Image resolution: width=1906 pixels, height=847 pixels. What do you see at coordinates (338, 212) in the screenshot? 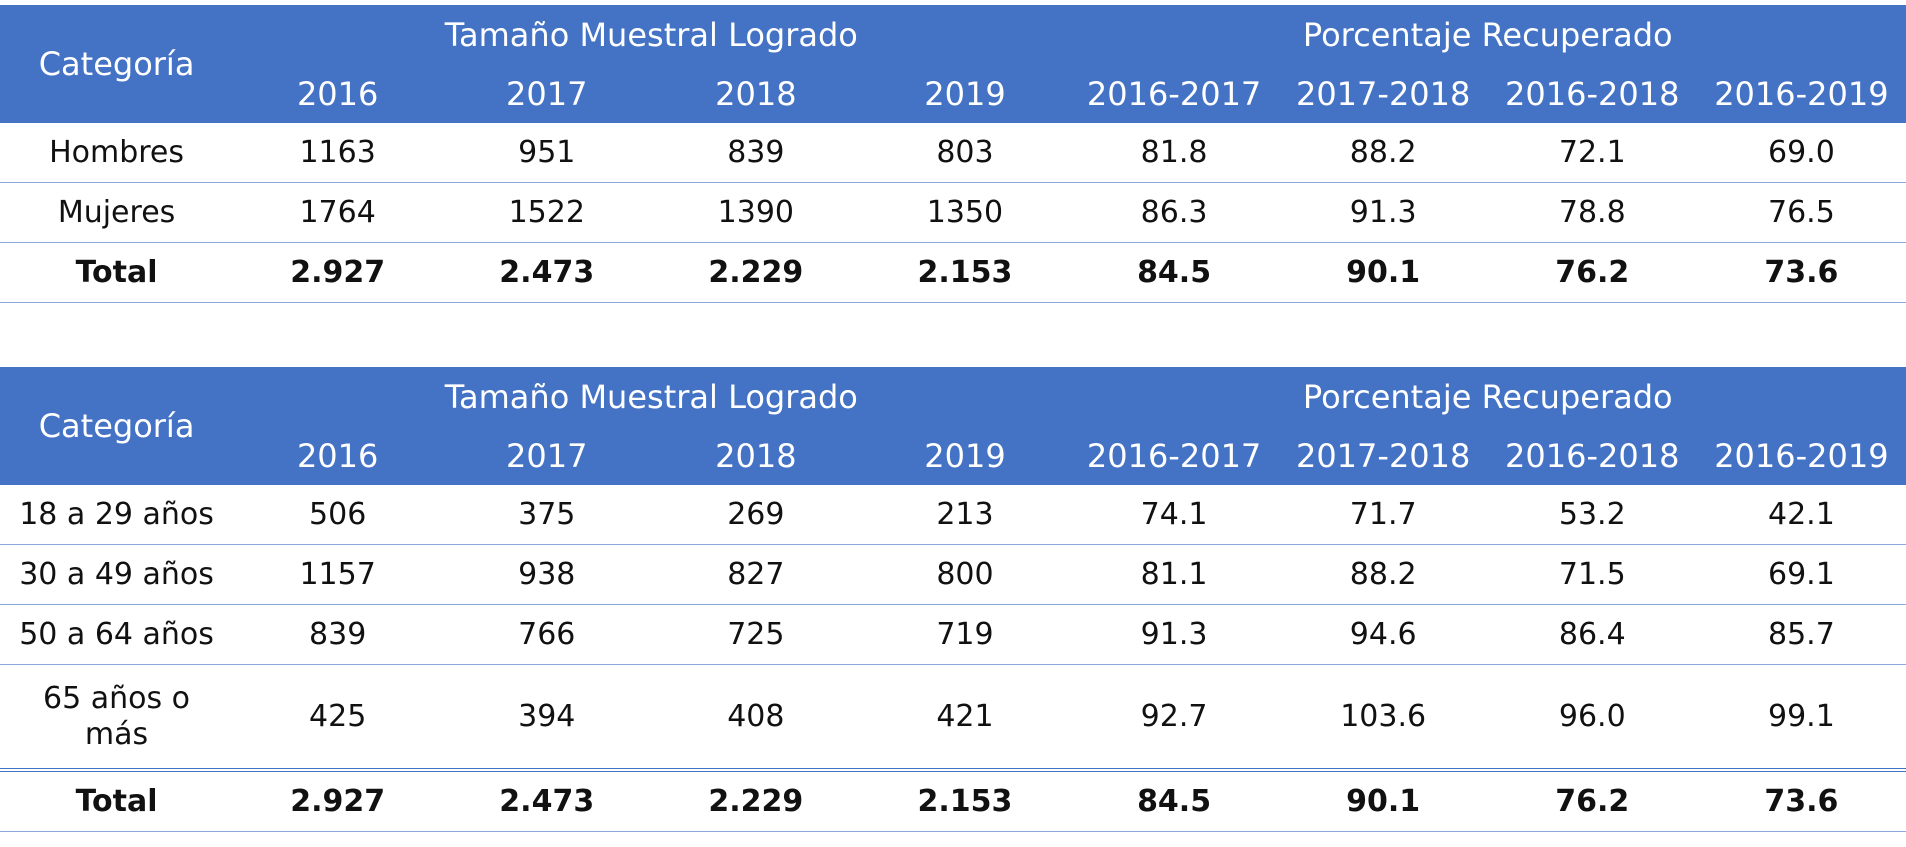
I see `table-cell: 1764` at bounding box center [338, 212].